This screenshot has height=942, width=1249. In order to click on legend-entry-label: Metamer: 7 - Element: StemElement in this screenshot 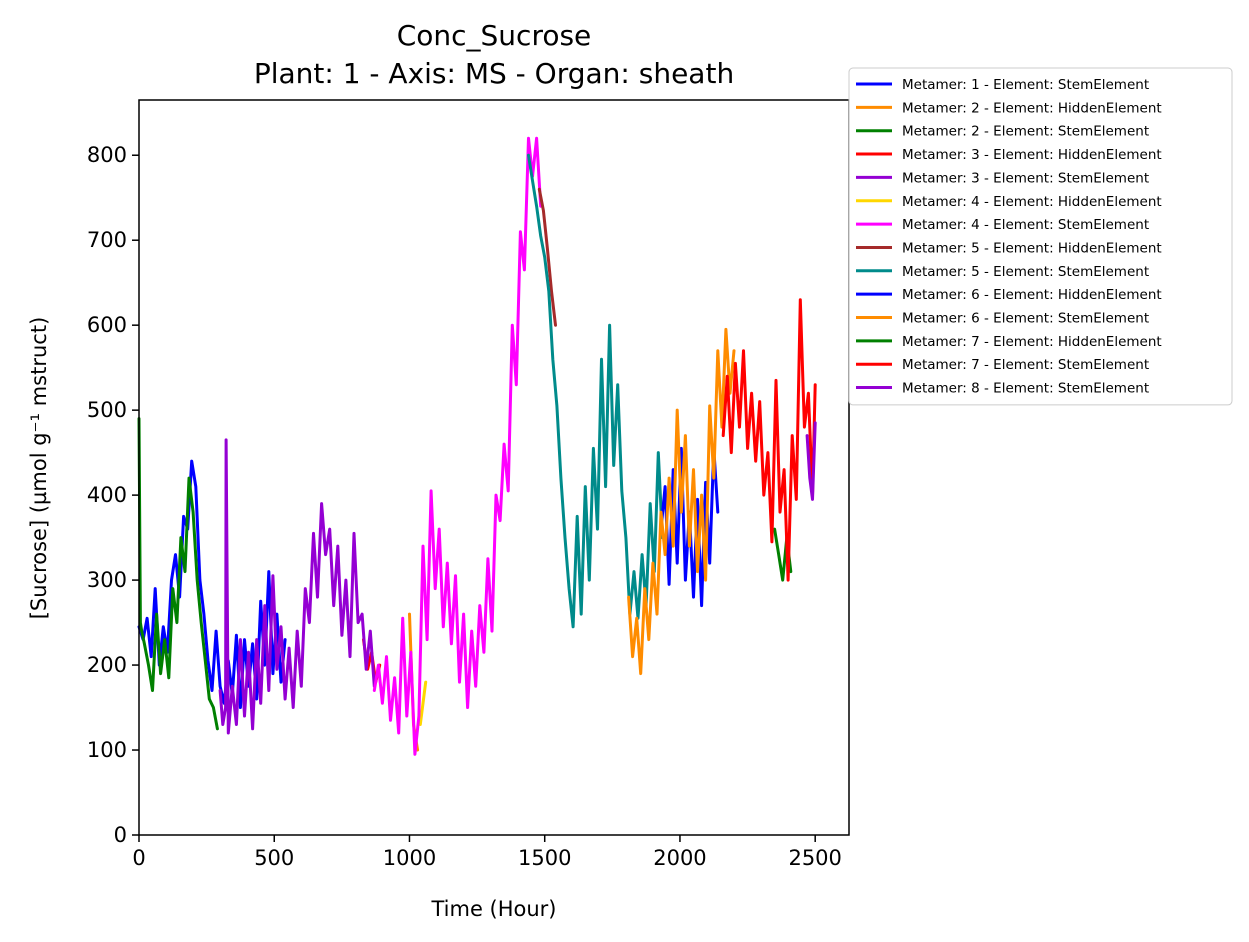, I will do `click(1025, 365)`.